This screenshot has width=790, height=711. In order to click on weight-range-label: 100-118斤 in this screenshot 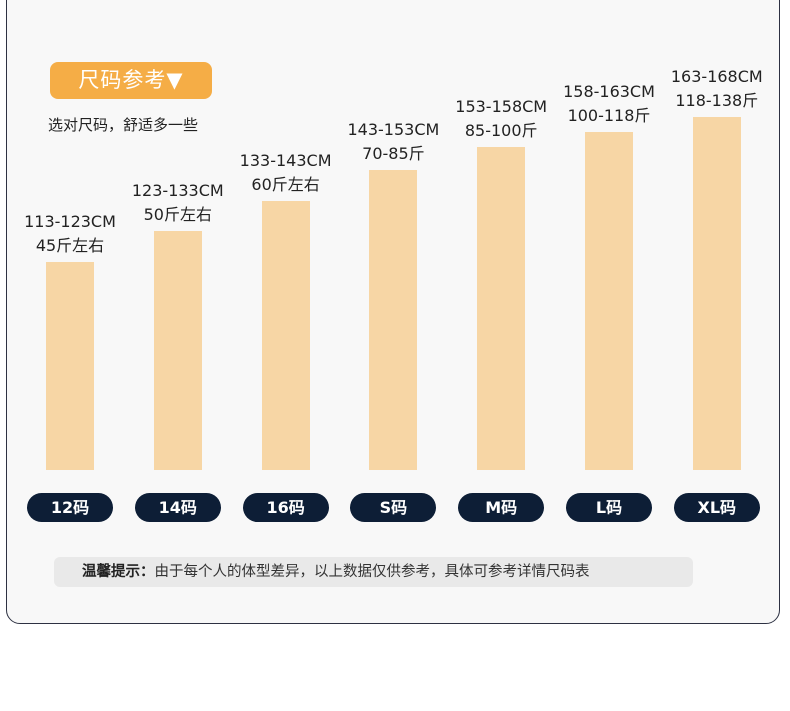, I will do `click(609, 115)`.